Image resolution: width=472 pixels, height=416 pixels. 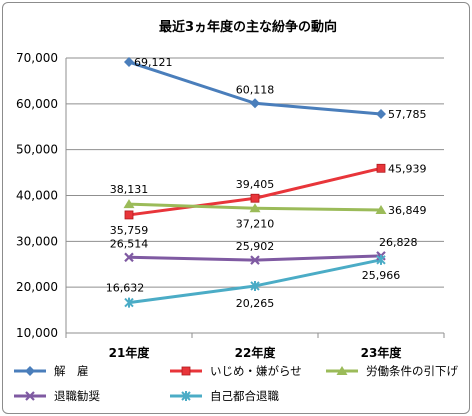 What do you see at coordinates (255, 246) in the screenshot?
I see `data-label: 25,902` at bounding box center [255, 246].